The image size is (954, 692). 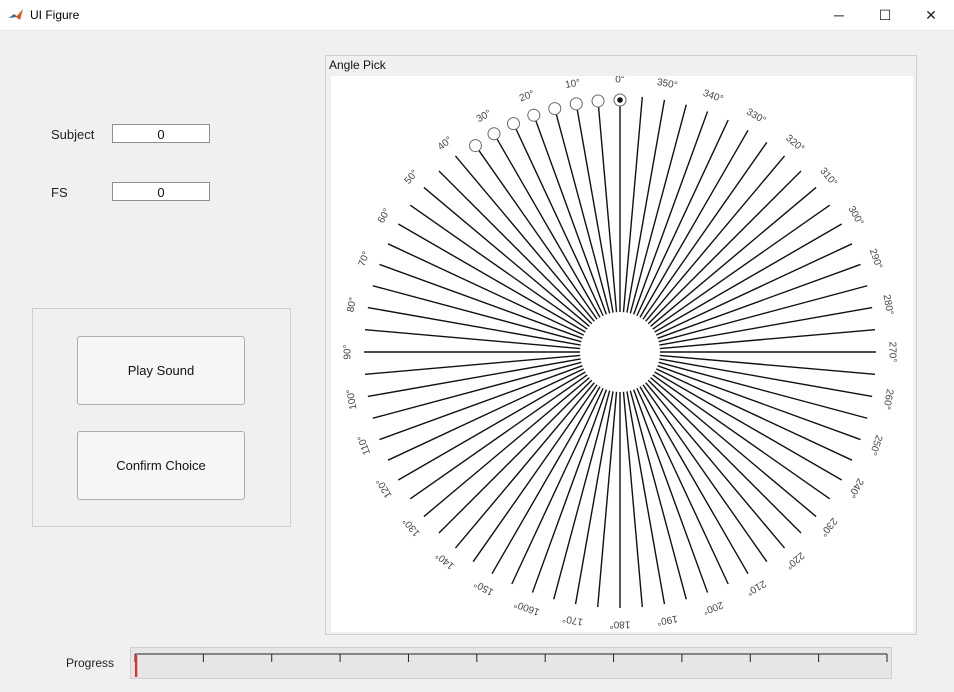 What do you see at coordinates (161, 191) in the screenshot?
I see `fs-field: 0` at bounding box center [161, 191].